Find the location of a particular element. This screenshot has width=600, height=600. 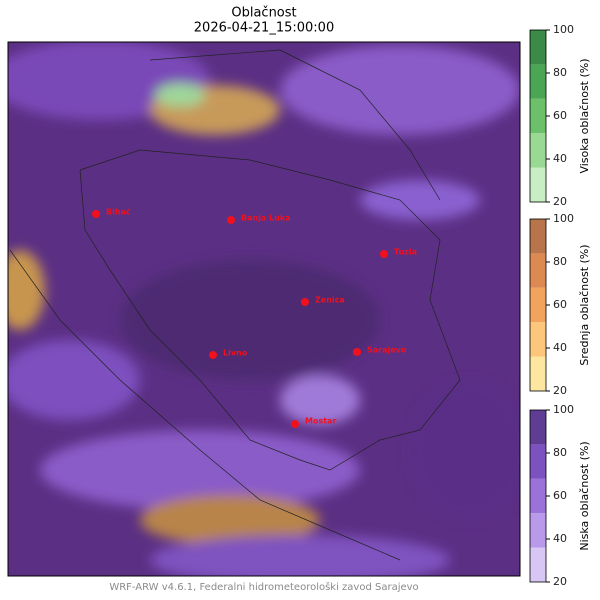

subtitle: 2026-04-21_15:00:00 is located at coordinates (264, 28).